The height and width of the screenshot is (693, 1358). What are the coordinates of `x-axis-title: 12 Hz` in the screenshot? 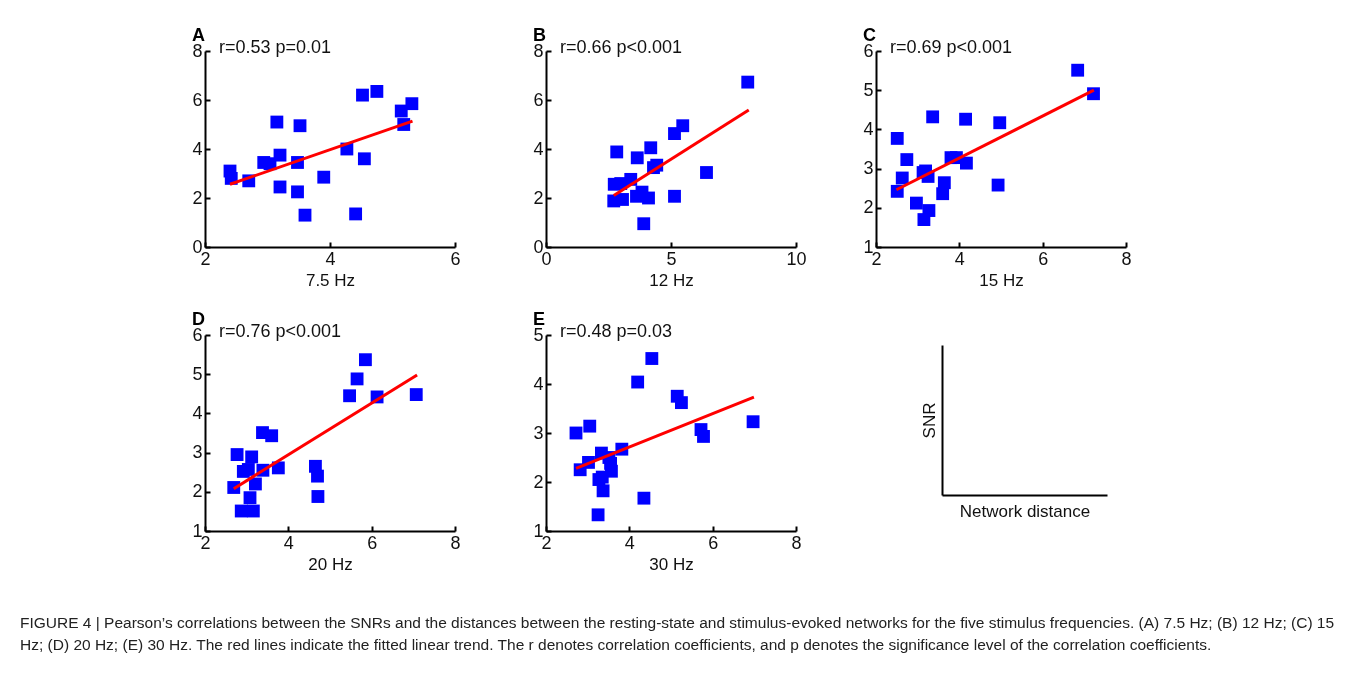 It's located at (671, 280).